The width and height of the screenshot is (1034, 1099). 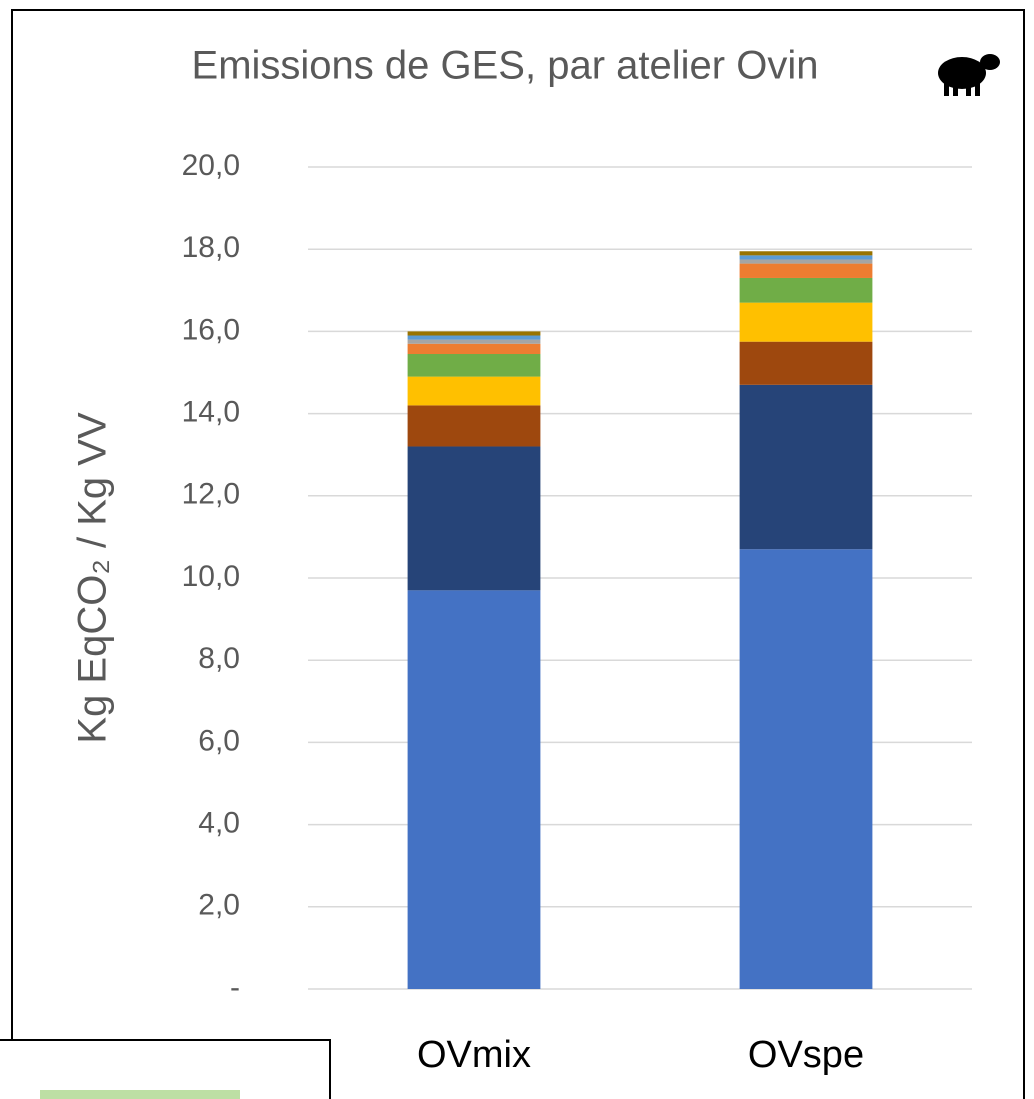 I want to click on y-tick-label: 10,0, so click(x=211, y=576).